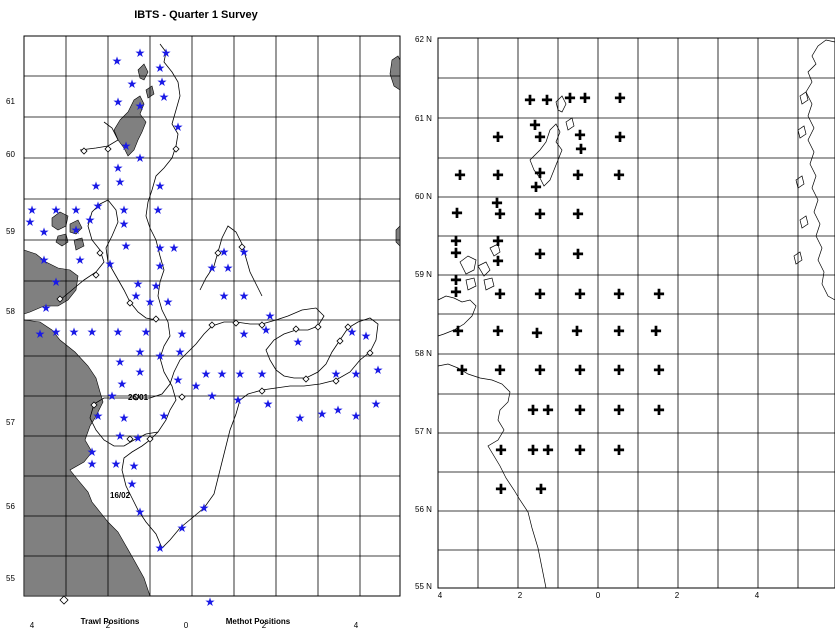 The height and width of the screenshot is (633, 835). What do you see at coordinates (820, 170) in the screenshot?
I see `right-coast-norway` at bounding box center [820, 170].